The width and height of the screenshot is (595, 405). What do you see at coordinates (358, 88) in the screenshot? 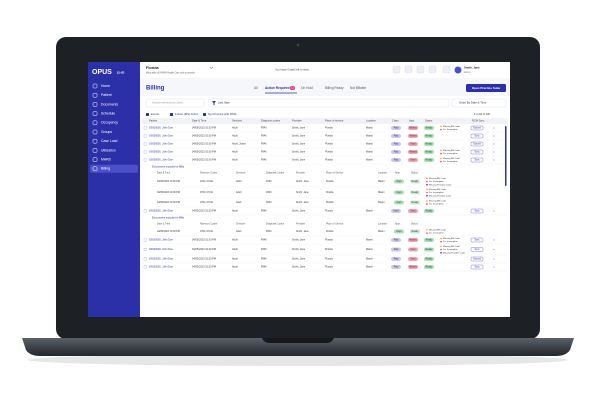
I see `tab: Not Billable` at bounding box center [358, 88].